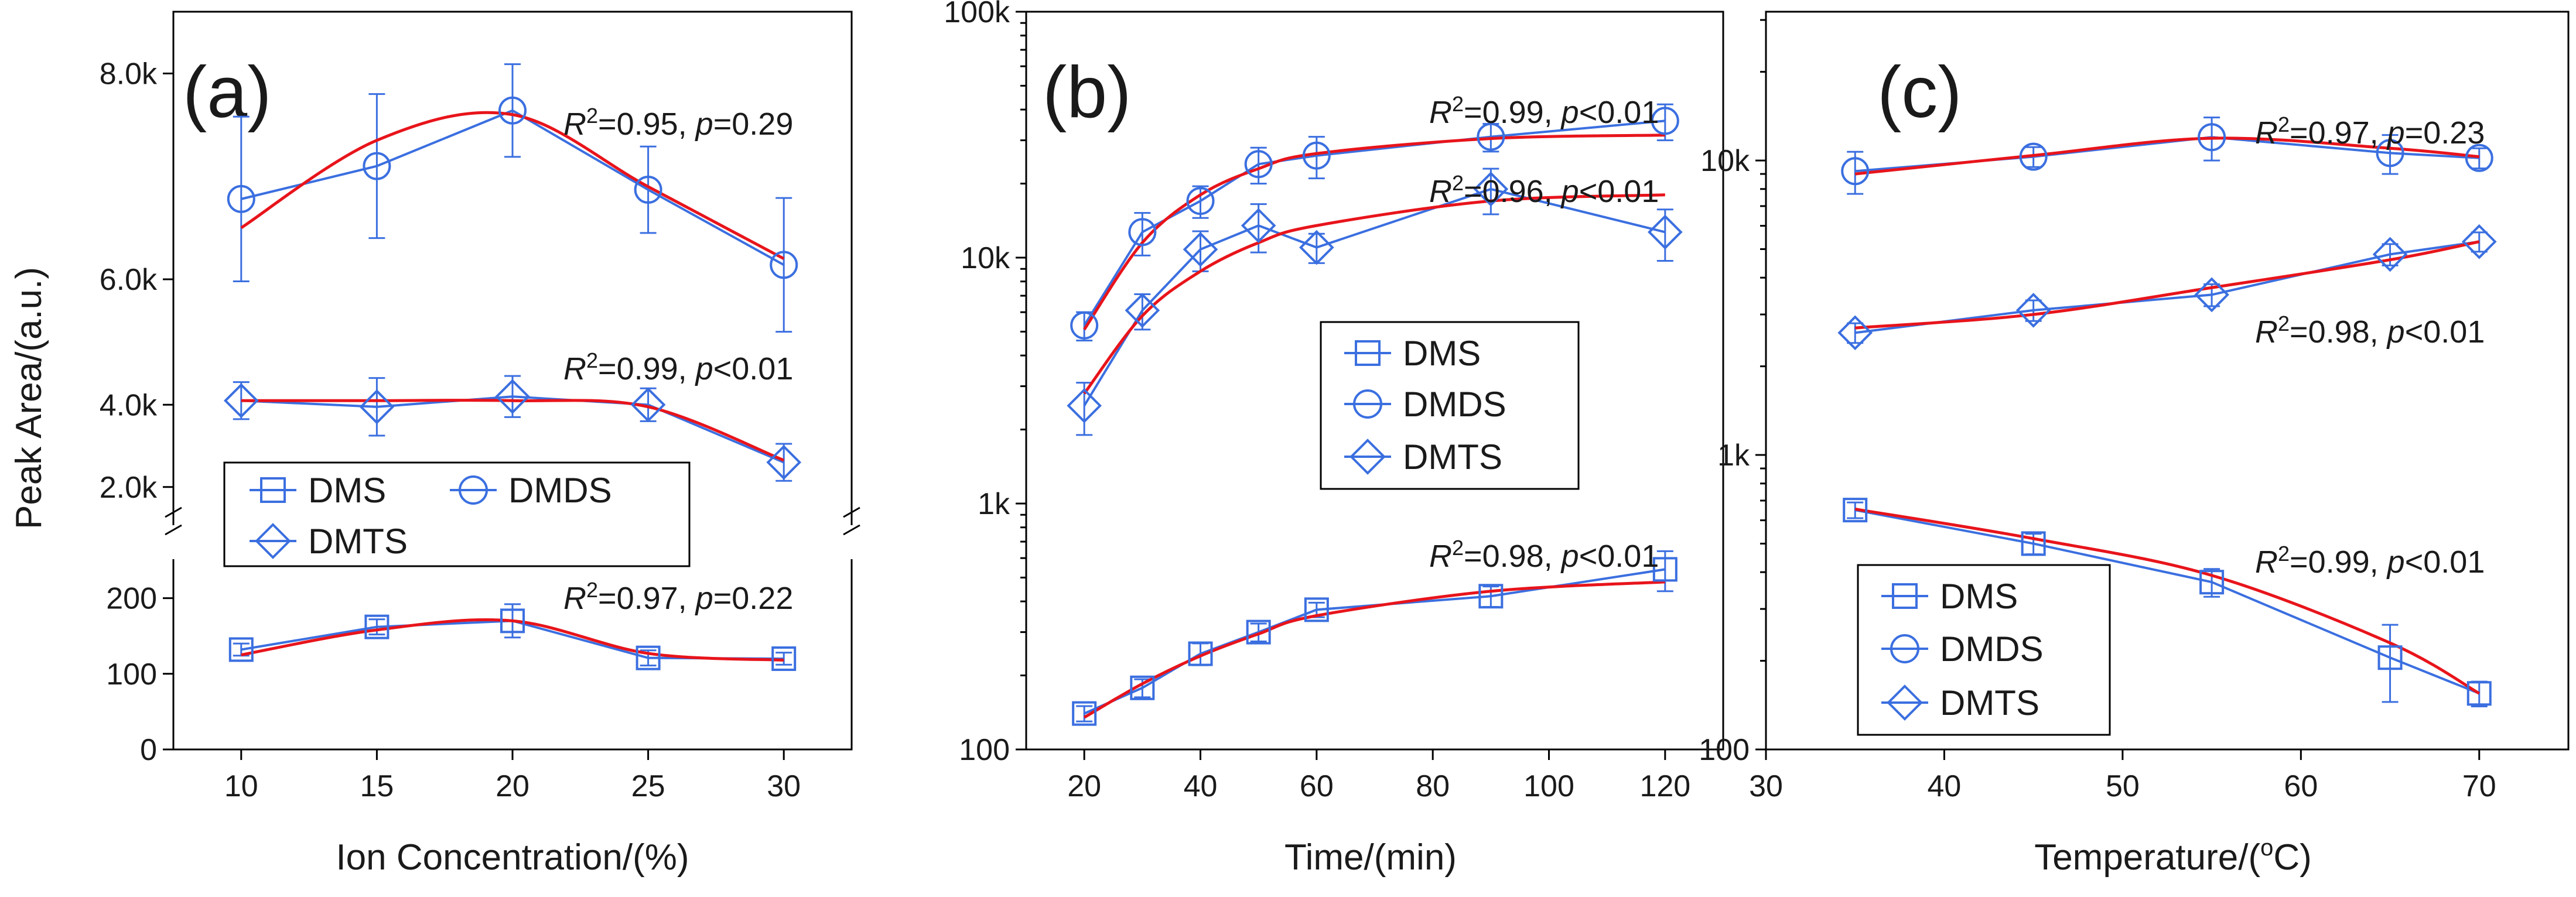 This screenshot has width=2576, height=897. I want to click on fit-annotation-dmds: R2=0.99, p<0.01, so click(1544, 111).